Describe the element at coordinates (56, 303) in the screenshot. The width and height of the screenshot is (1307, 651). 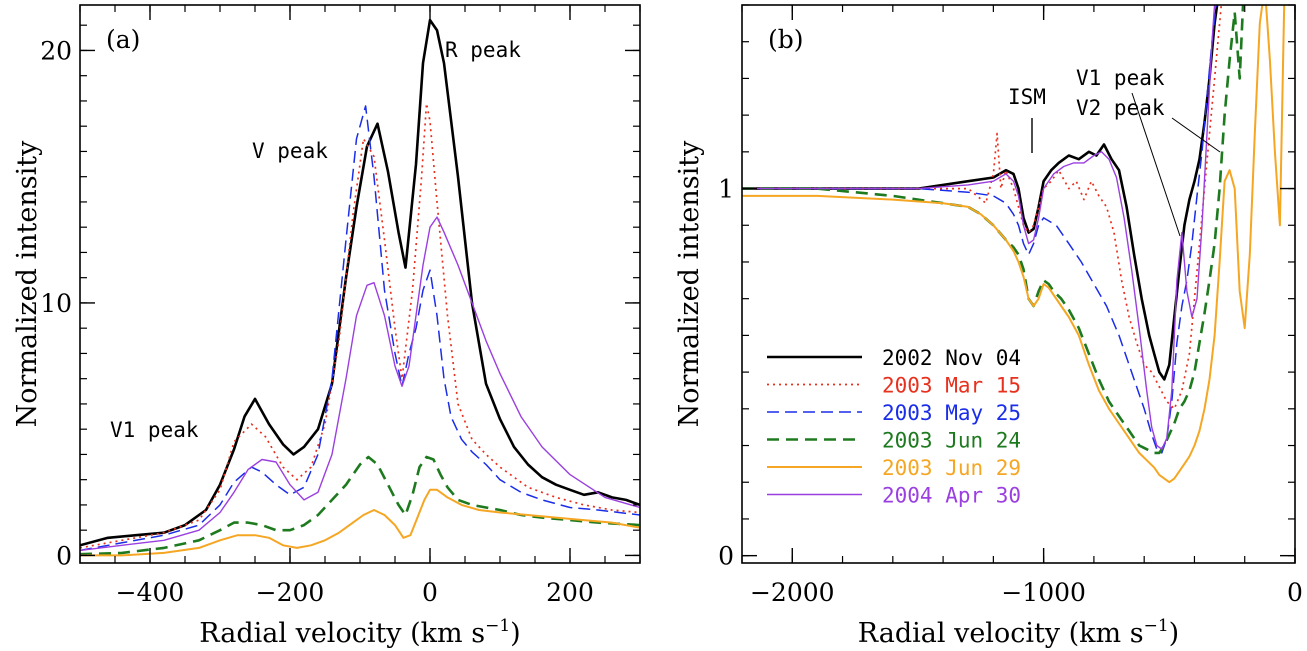
I see `y-tick-label: 10` at that location.